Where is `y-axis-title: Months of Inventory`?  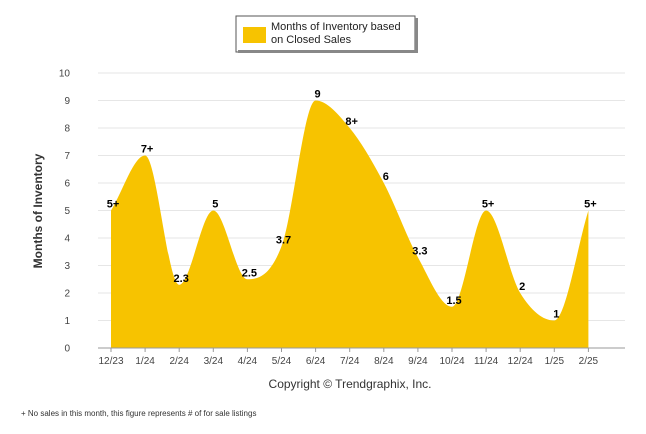
y-axis-title: Months of Inventory is located at coordinates (38, 210).